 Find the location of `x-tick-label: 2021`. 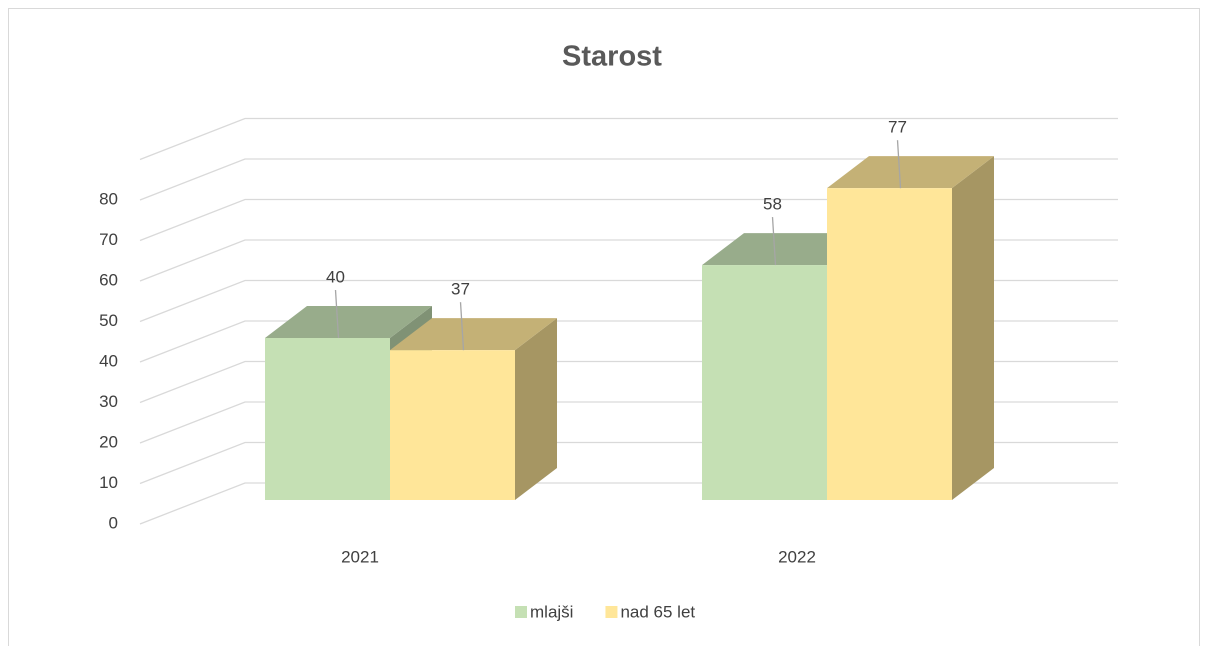

x-tick-label: 2021 is located at coordinates (360, 556).